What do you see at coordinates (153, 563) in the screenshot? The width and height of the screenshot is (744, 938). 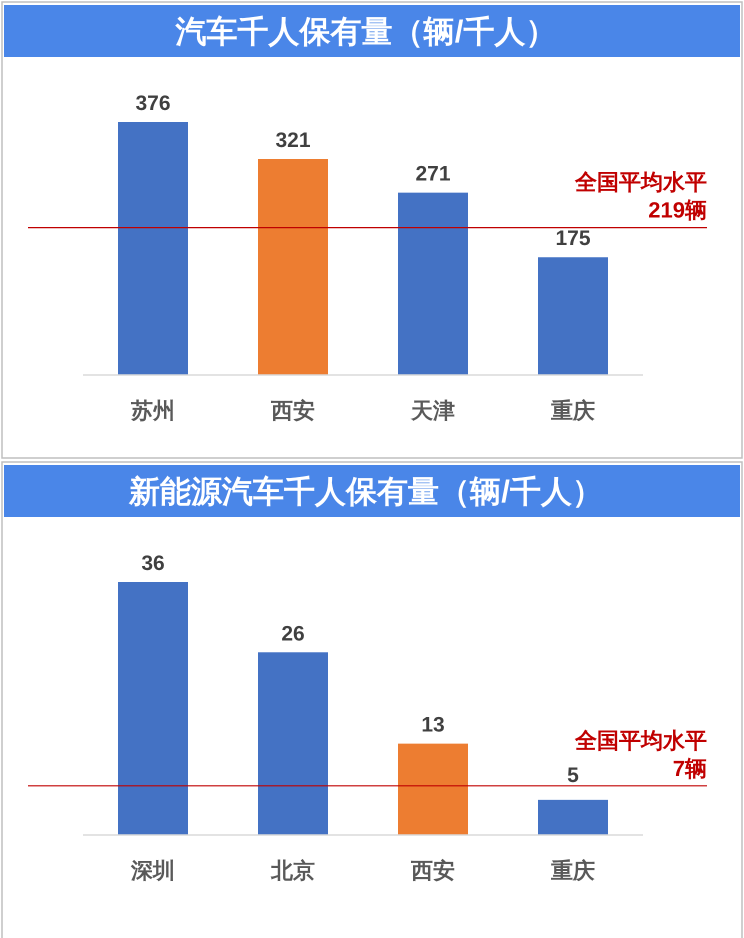 I see `data-label: 36` at bounding box center [153, 563].